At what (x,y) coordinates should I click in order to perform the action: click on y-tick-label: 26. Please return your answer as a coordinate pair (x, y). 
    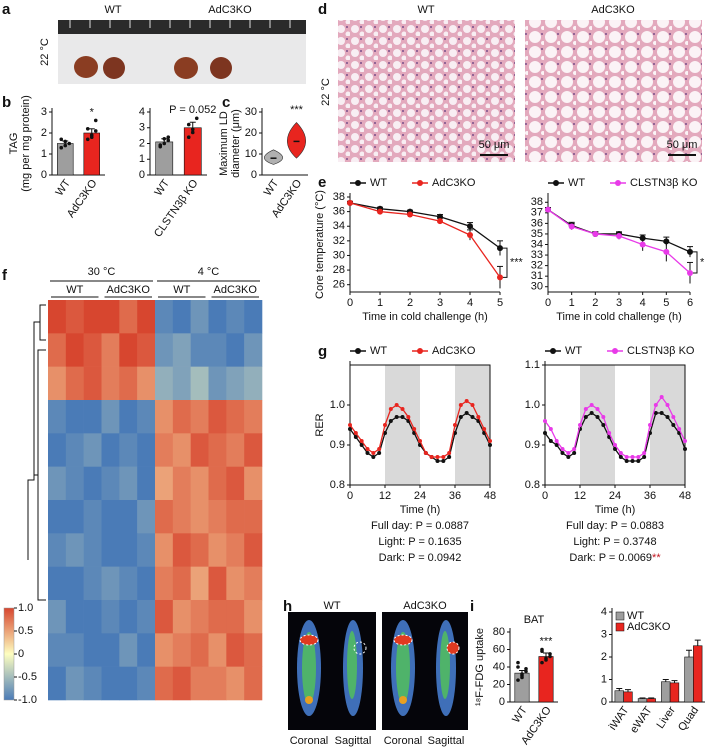
    Looking at the image, I should click on (339, 285).